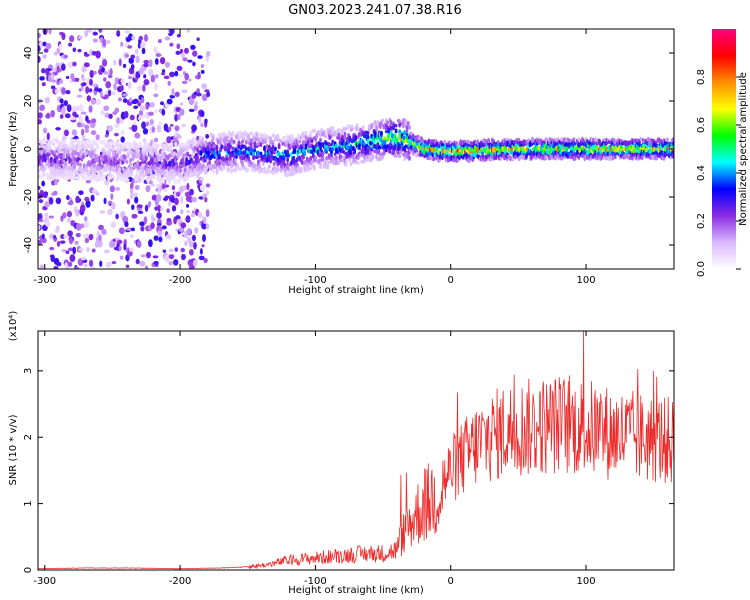  Describe the element at coordinates (13, 449) in the screenshot. I see `snr-y-label: SNR (10 * v/v)` at that location.